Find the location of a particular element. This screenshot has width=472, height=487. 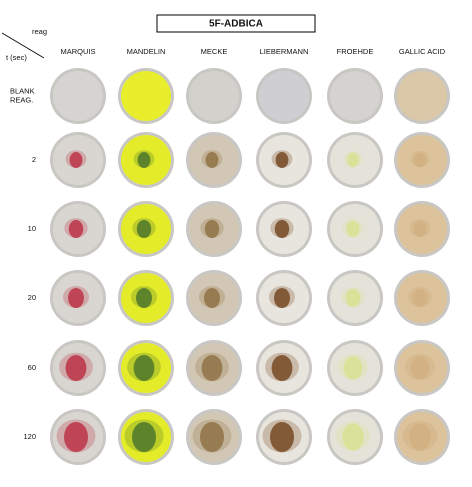

row-label: REAG. is located at coordinates (21, 99).